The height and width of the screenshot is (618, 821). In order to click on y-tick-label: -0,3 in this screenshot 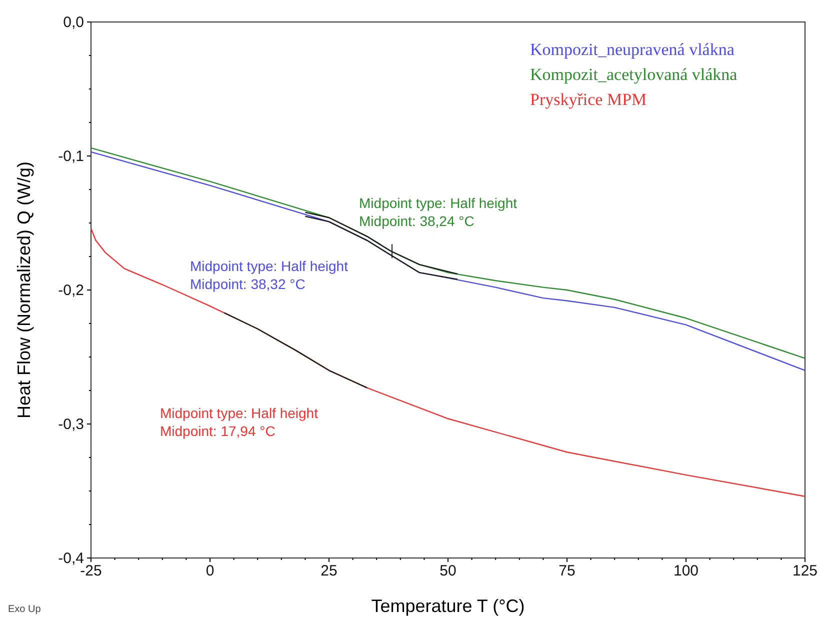, I will do `click(71, 424)`.